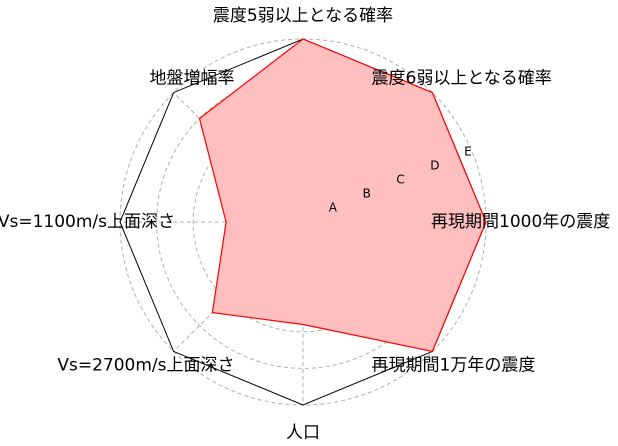 The height and width of the screenshot is (446, 618). Describe the element at coordinates (145, 366) in the screenshot. I see `axis-label-6: Vs=2700m/s上面深さ` at that location.